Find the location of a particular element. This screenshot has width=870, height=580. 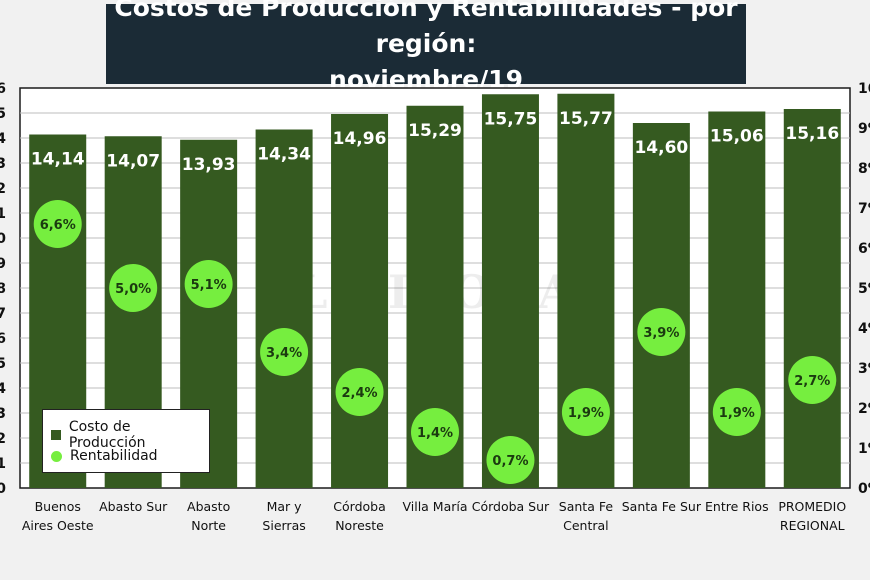

category-label: Córdoba Sur is located at coordinates (511, 506).